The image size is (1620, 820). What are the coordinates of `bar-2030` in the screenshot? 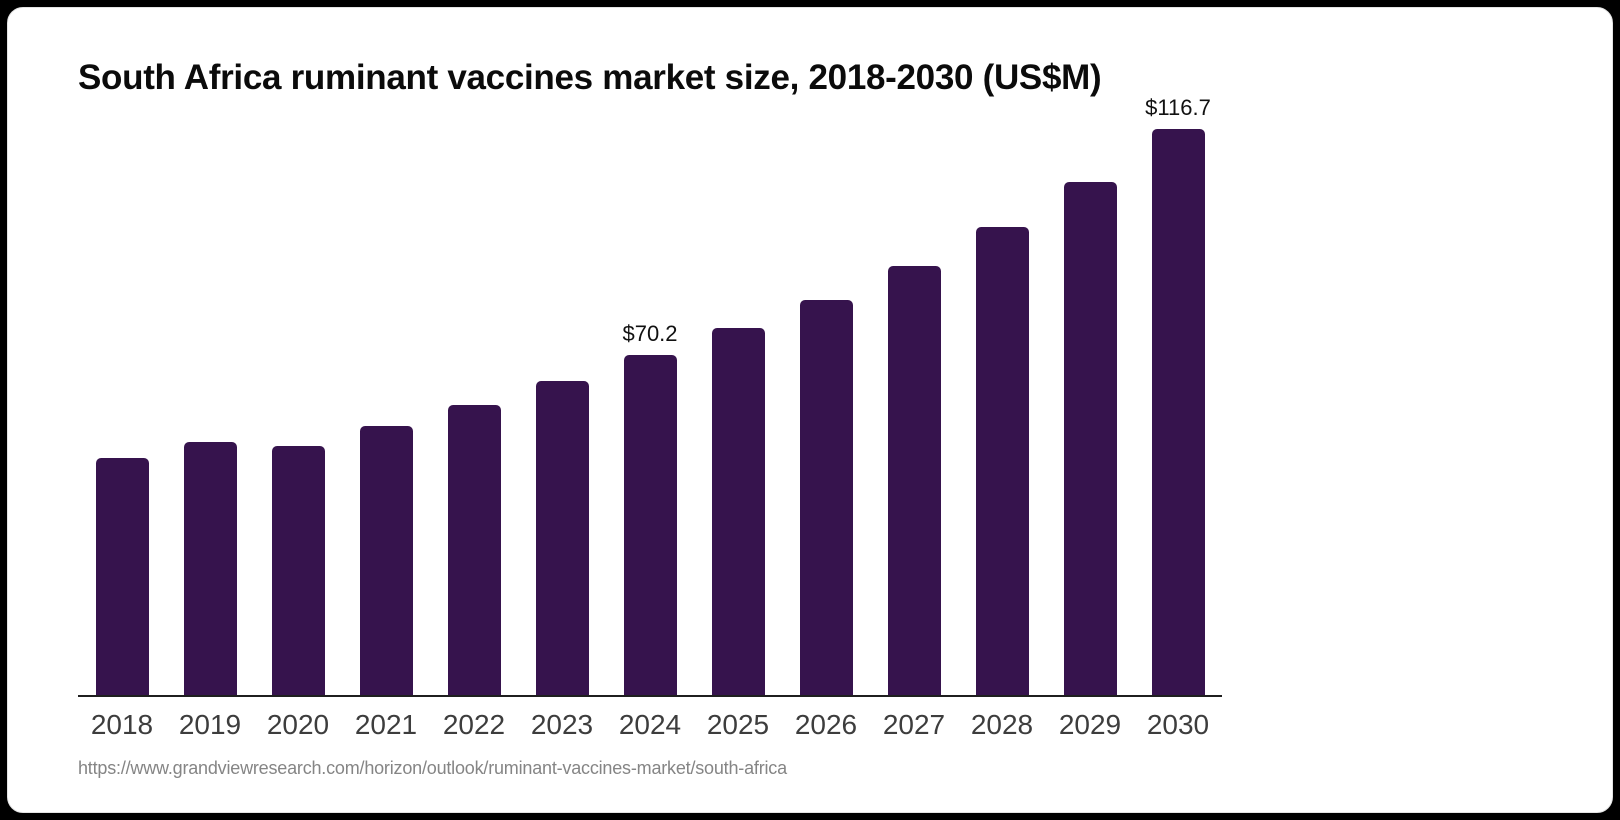 It's located at (1178, 412).